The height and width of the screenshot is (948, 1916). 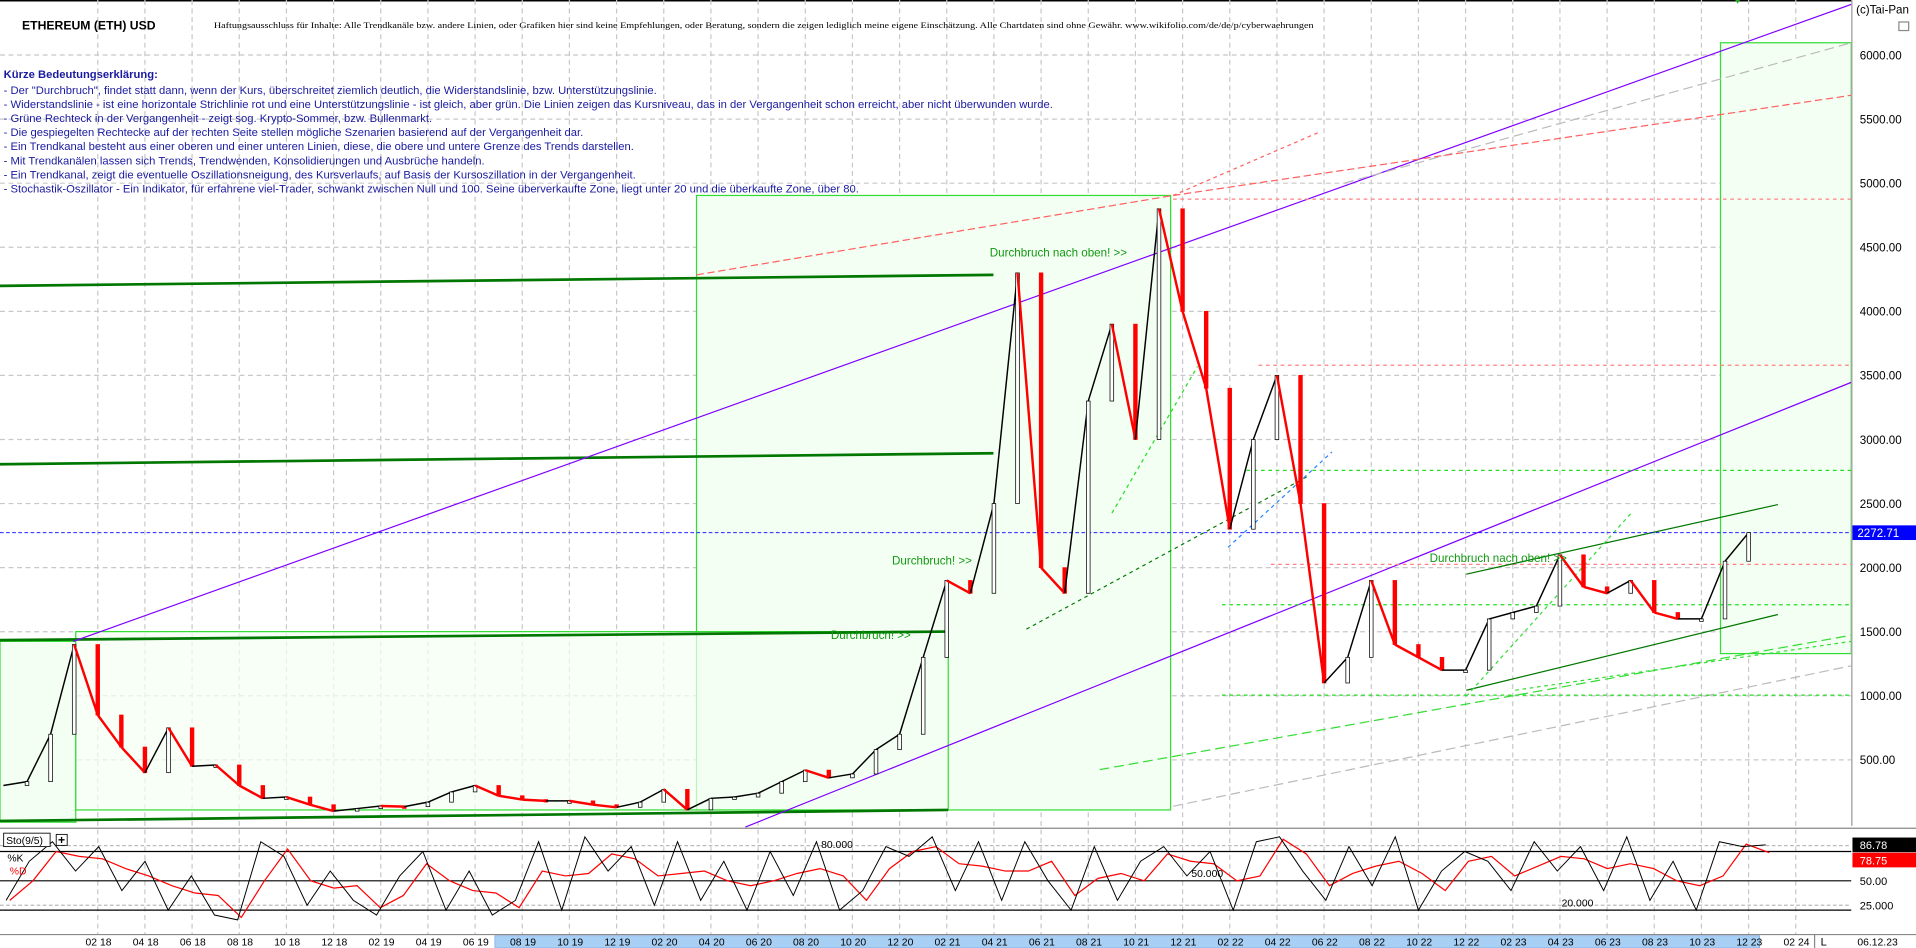 I want to click on current-date: 06.12.23, so click(x=1877, y=943).